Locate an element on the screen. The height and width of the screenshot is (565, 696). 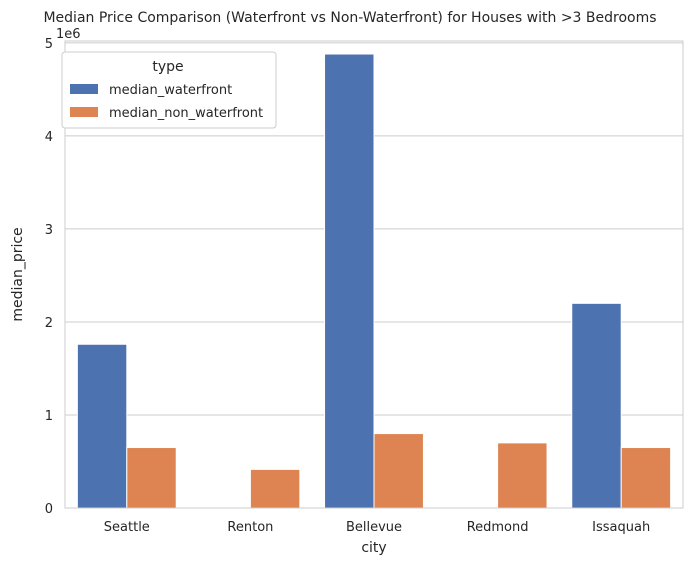
y-offset-label: 1e6 is located at coordinates (68, 34).